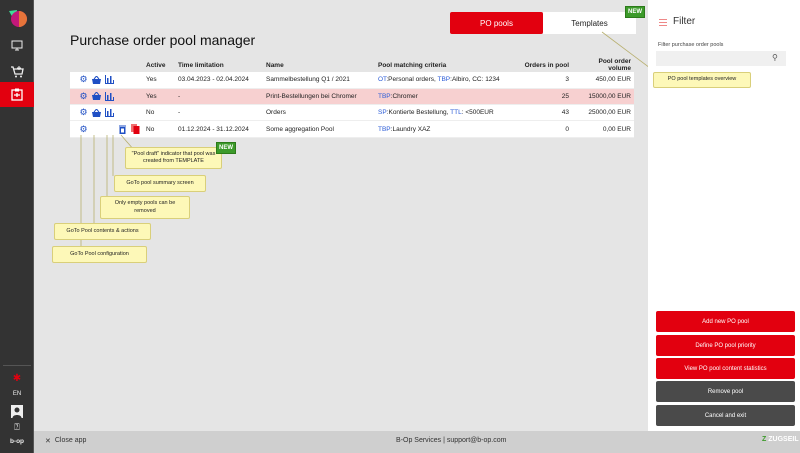 This screenshot has width=800, height=453. What do you see at coordinates (543, 113) in the screenshot?
I see `cell-orders: 43` at bounding box center [543, 113].